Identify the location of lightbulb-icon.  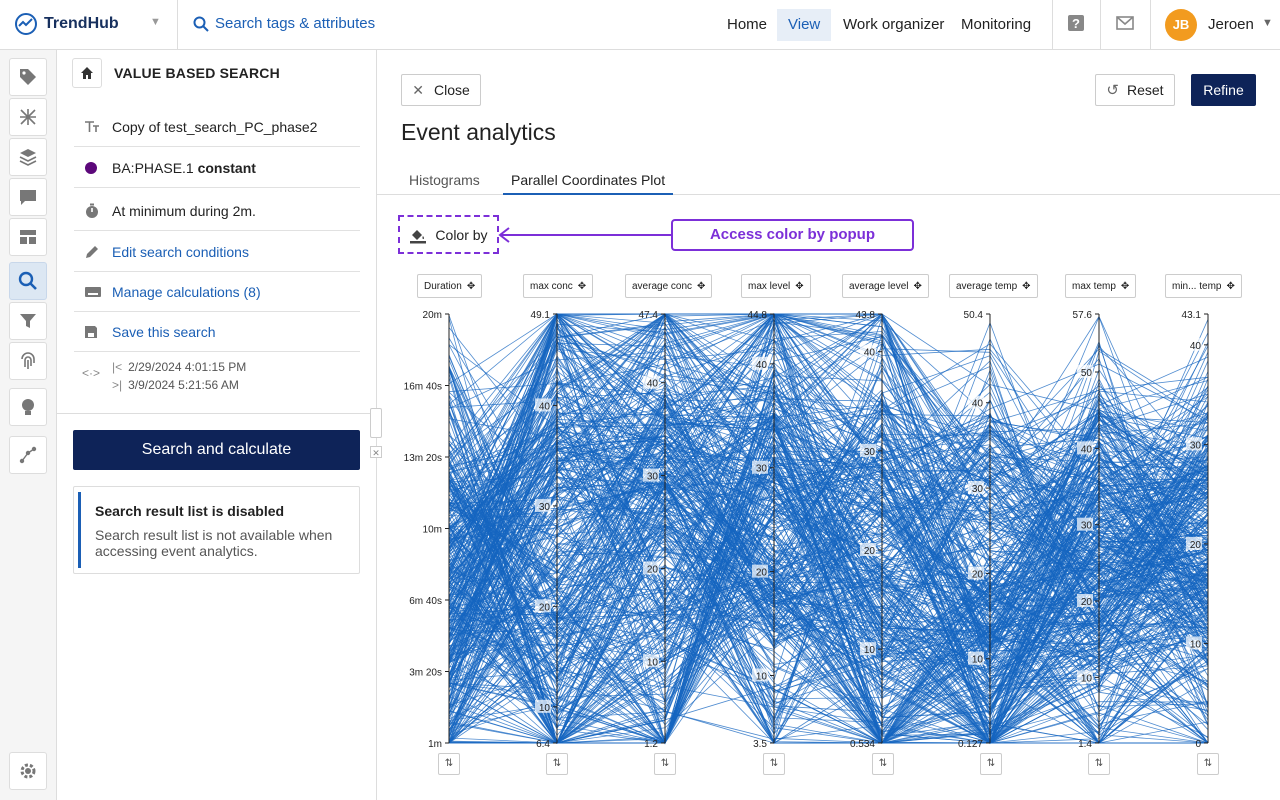
(28, 407).